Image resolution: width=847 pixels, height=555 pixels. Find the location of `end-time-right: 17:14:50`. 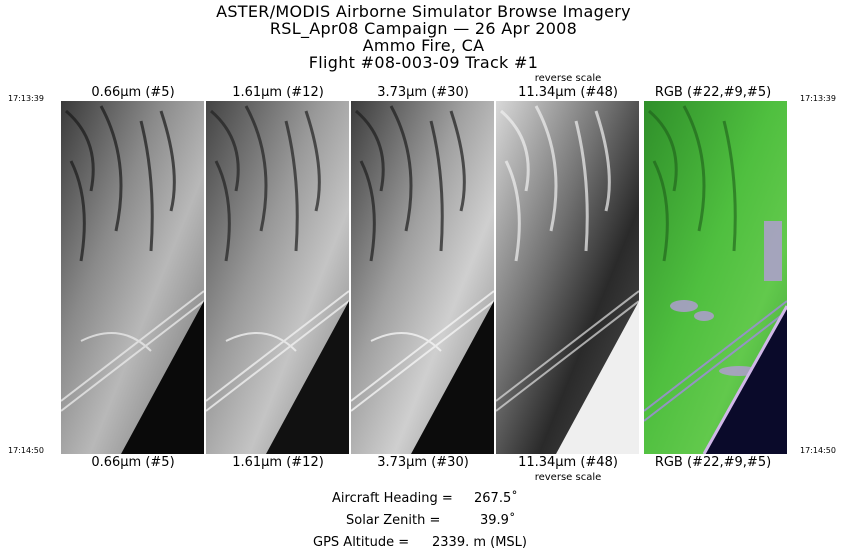

end-time-right: 17:14:50 is located at coordinates (818, 450).